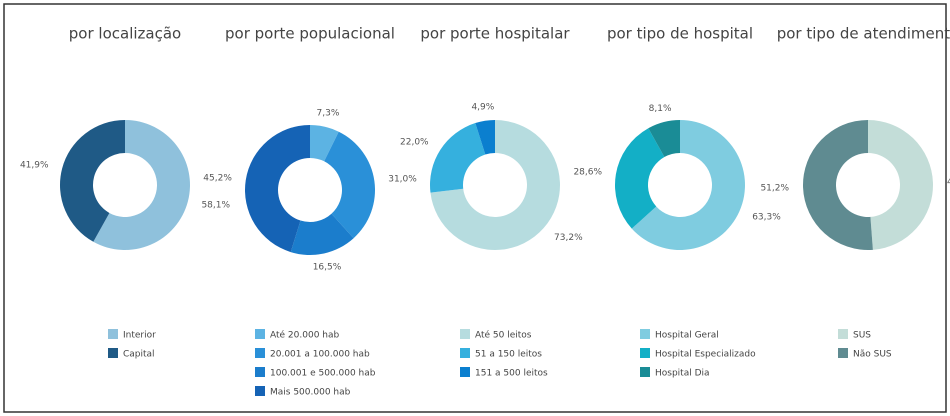 The height and width of the screenshot is (416, 950). Describe the element at coordinates (587, 173) in the screenshot. I see `data-label: 28,6%` at that location.